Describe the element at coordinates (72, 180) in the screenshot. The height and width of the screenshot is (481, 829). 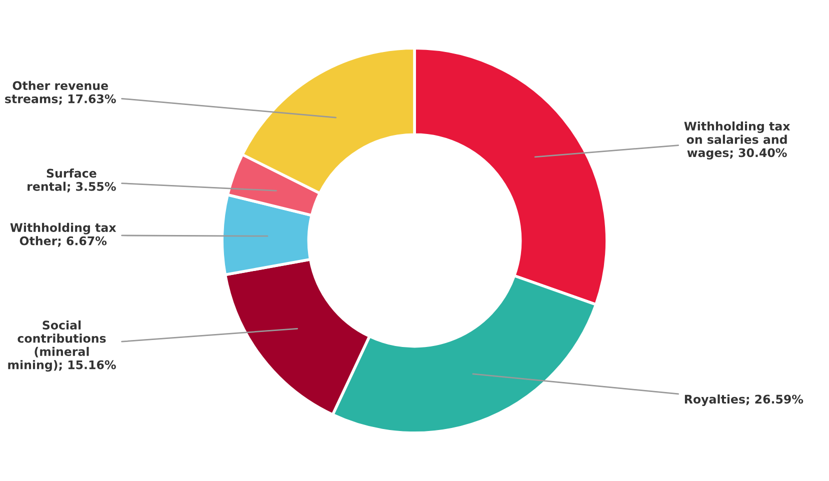
I see `slice-label: Surface rental; 3.55%` at that location.